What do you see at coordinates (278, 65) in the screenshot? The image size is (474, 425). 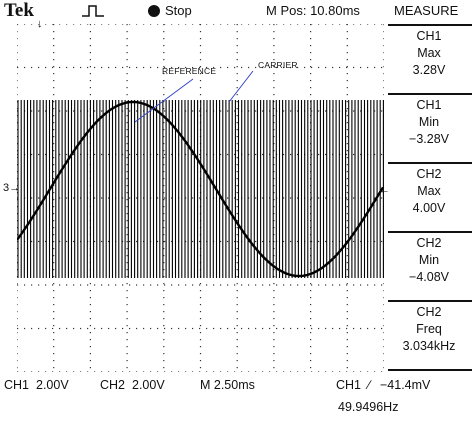 I see `carrier-label: CARRIER` at bounding box center [278, 65].